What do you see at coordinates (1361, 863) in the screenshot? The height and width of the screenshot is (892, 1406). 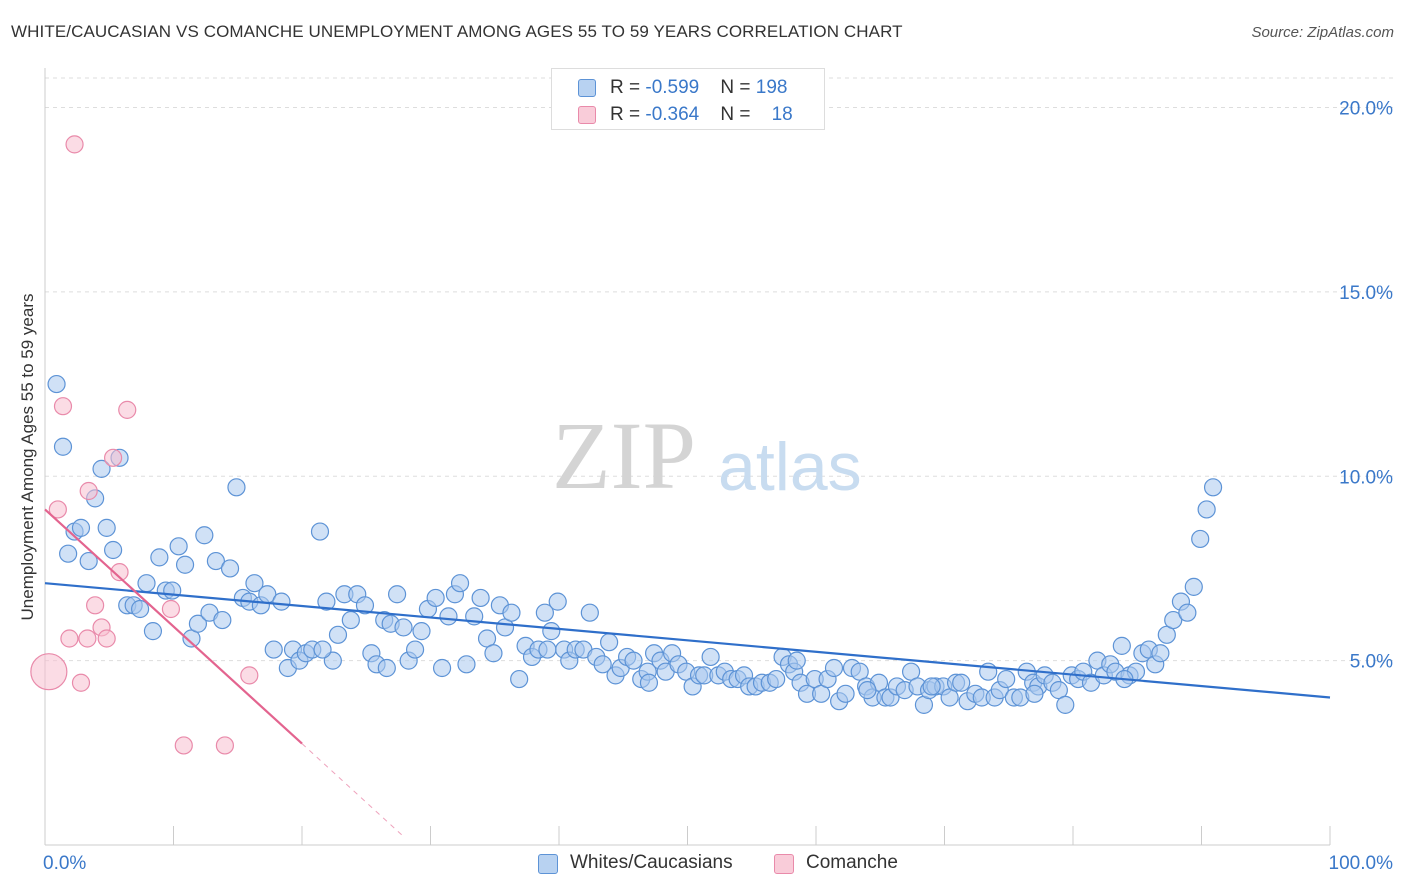 I see `x-tick-label: 100.0%` at bounding box center [1361, 863].